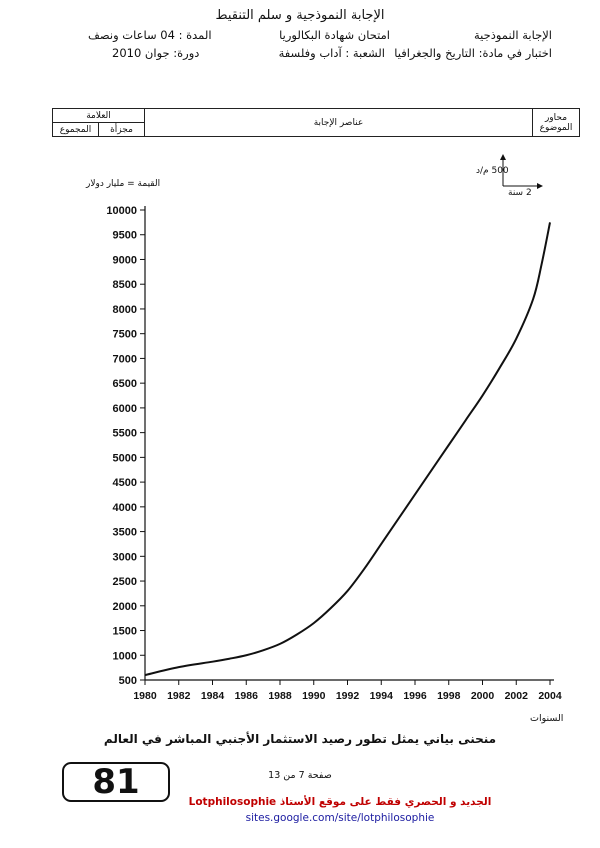 This screenshot has height=848, width=600. What do you see at coordinates (125, 434) in the screenshot?
I see `y-tick-label: 5500` at bounding box center [125, 434].